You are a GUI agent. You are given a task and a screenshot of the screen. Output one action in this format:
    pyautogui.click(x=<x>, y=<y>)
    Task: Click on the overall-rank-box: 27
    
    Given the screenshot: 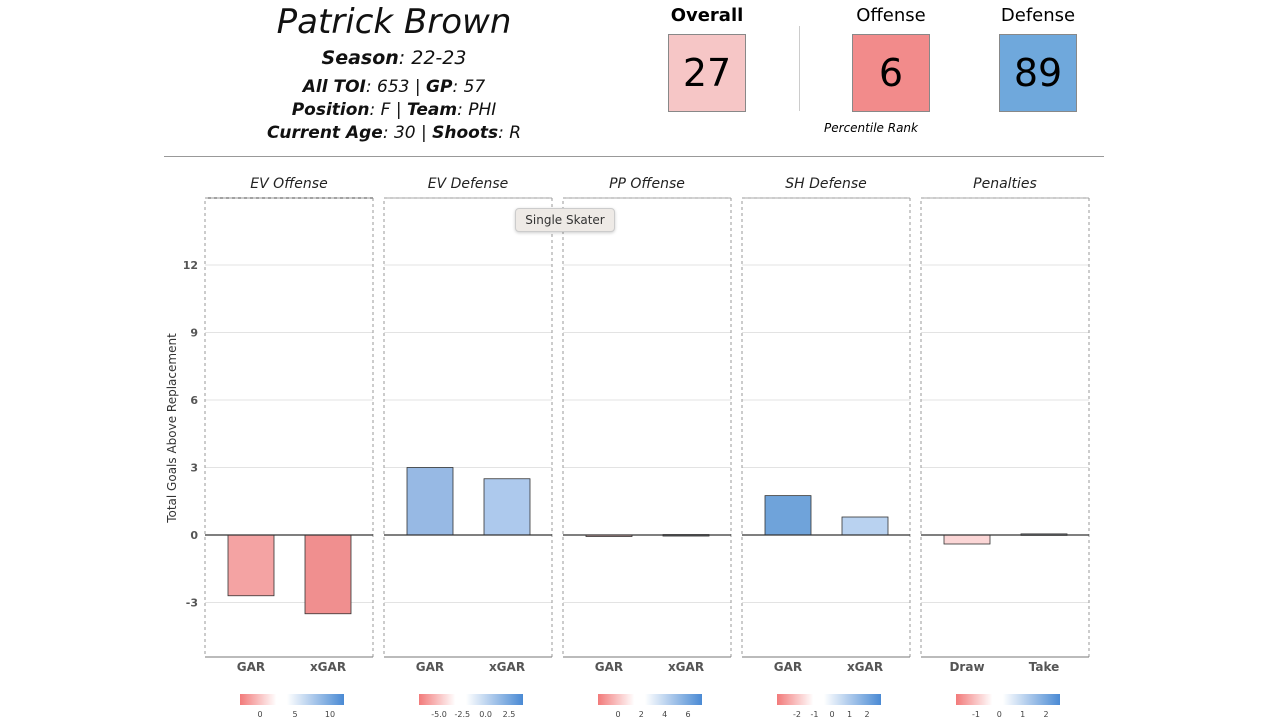 What is the action you would take?
    pyautogui.click(x=707, y=73)
    